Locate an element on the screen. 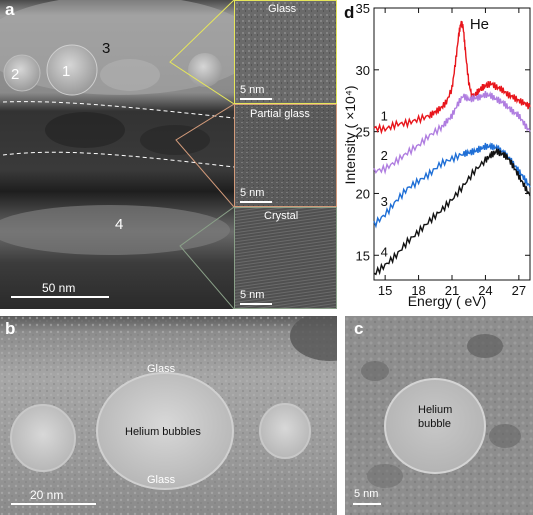  panel-a-letter: a is located at coordinates (10, 9).